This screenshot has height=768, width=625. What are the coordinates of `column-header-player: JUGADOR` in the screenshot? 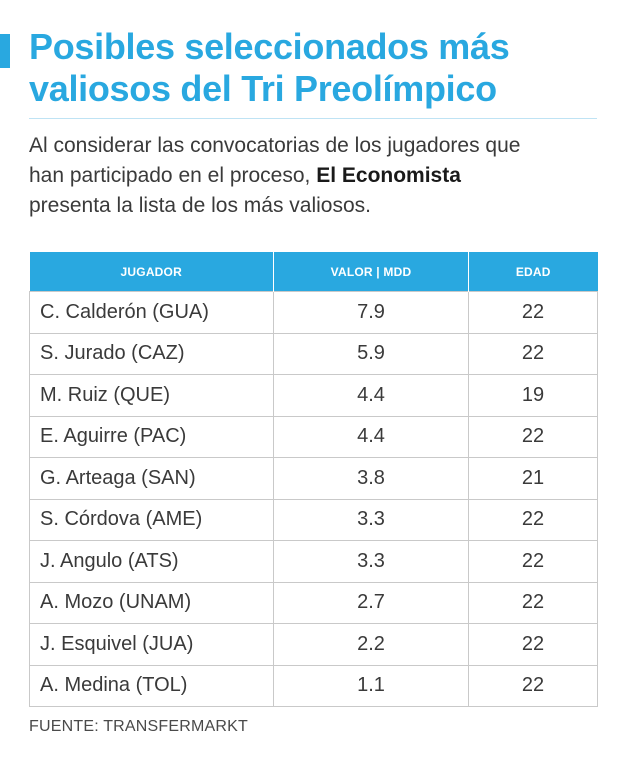 It's located at (151, 272).